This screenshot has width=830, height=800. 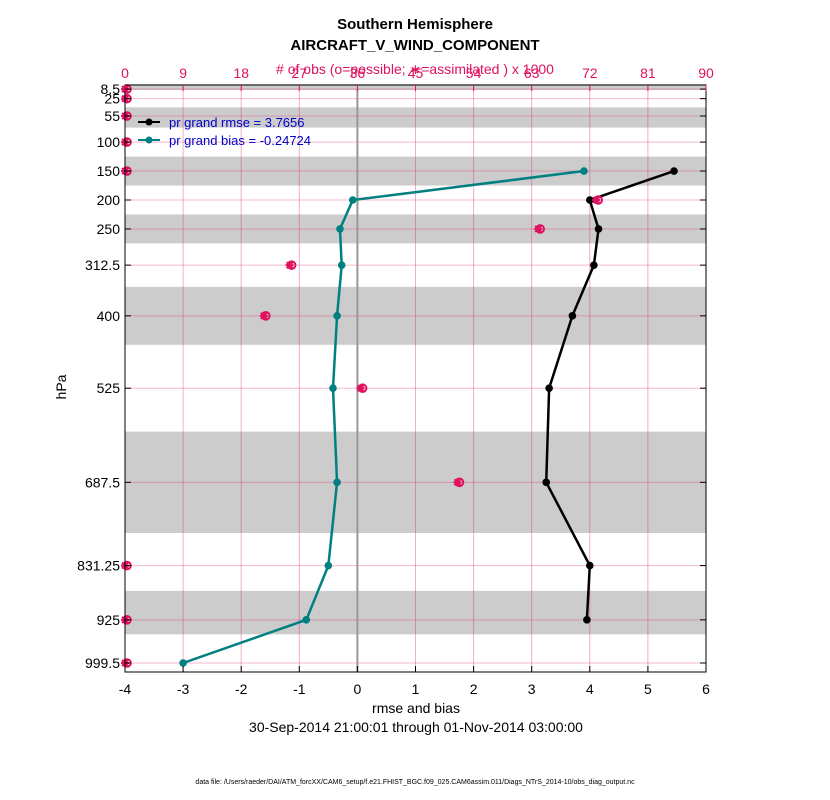 I want to click on top-tick-label: 90, so click(x=706, y=73).